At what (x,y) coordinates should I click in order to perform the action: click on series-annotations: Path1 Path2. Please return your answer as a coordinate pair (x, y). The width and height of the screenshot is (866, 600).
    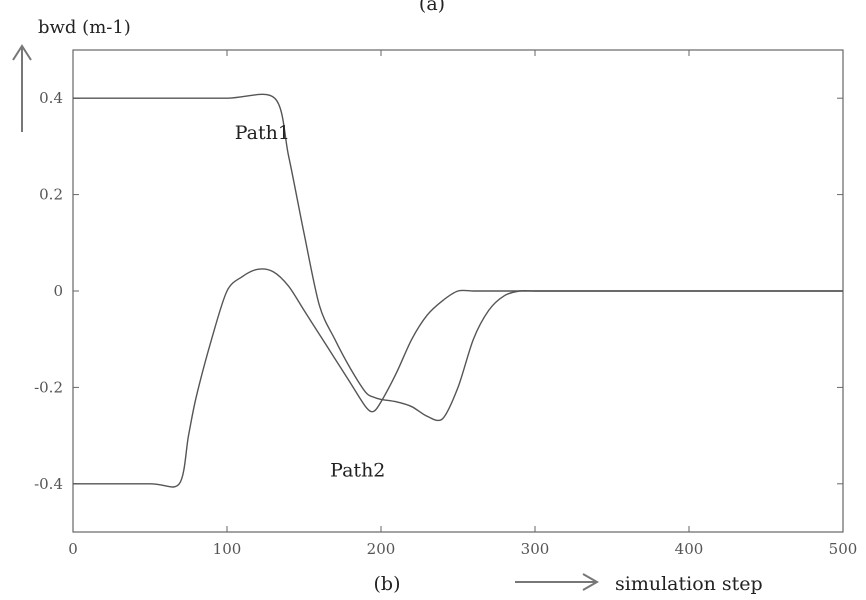
    Looking at the image, I should click on (310, 301).